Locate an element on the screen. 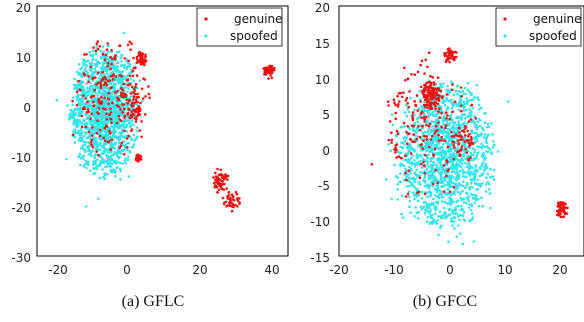  gflc-y-tick: -20 is located at coordinates (21, 208).